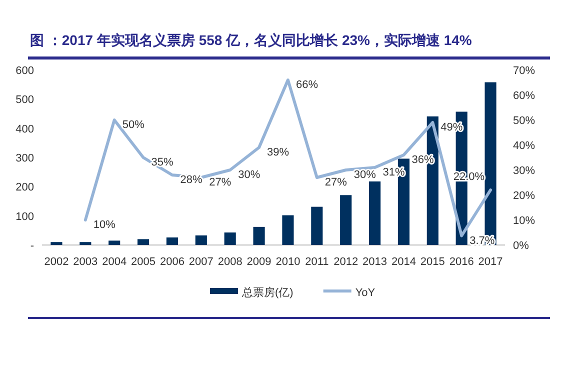  What do you see at coordinates (521, 246) in the screenshot?
I see `y2-tick-label: 0%` at bounding box center [521, 246].